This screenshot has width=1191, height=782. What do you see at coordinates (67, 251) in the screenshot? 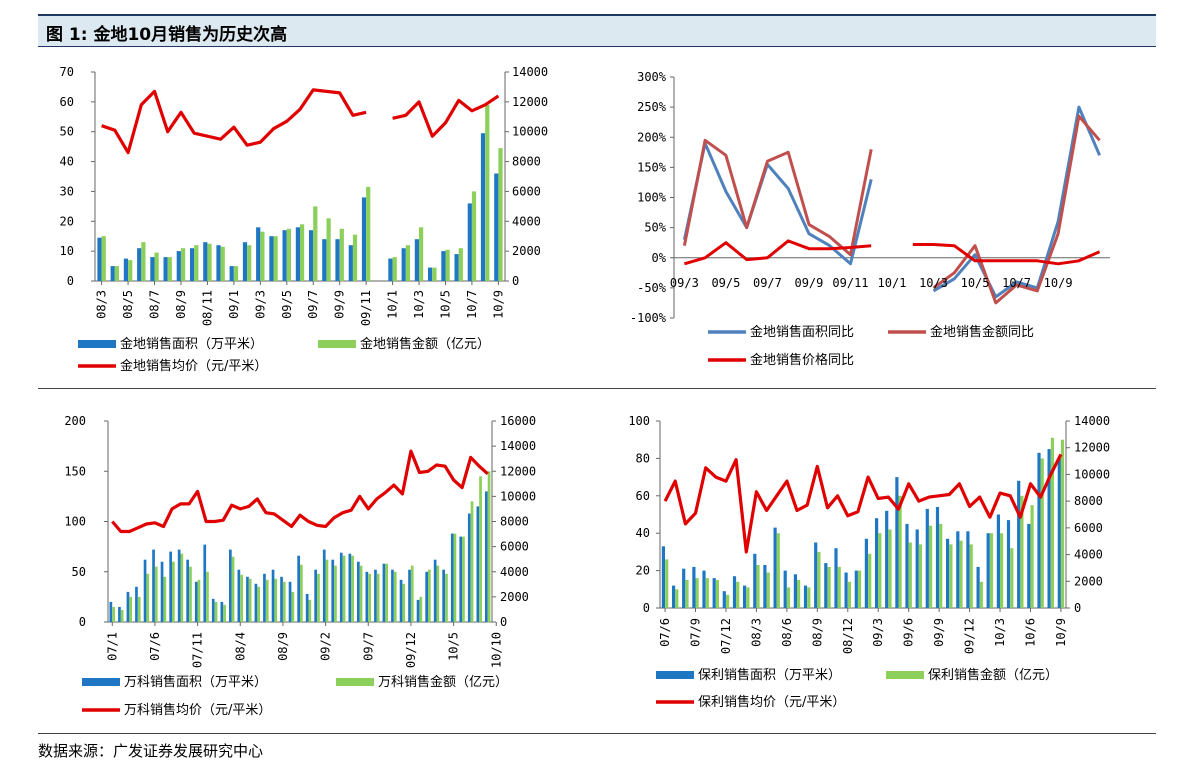
I see `y-tick-label: 10` at bounding box center [67, 251].